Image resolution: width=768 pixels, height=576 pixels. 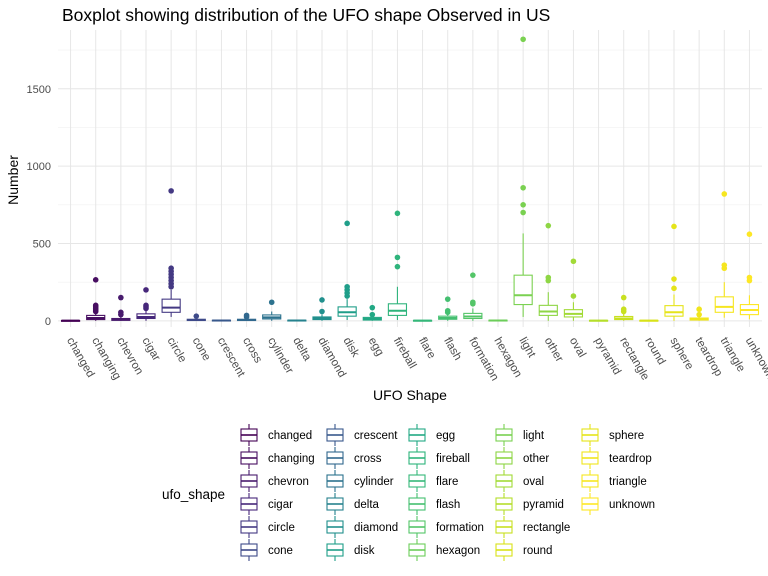 What do you see at coordinates (453, 459) in the screenshot?
I see `legend-label: fireball` at bounding box center [453, 459].